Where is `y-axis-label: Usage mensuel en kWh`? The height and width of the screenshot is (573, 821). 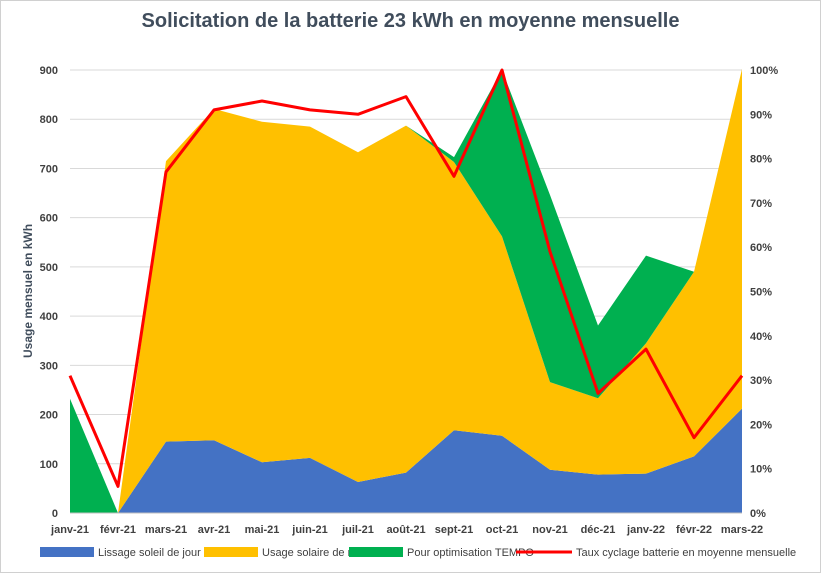
y-axis-label: Usage mensuel en kWh is located at coordinates (28, 291).